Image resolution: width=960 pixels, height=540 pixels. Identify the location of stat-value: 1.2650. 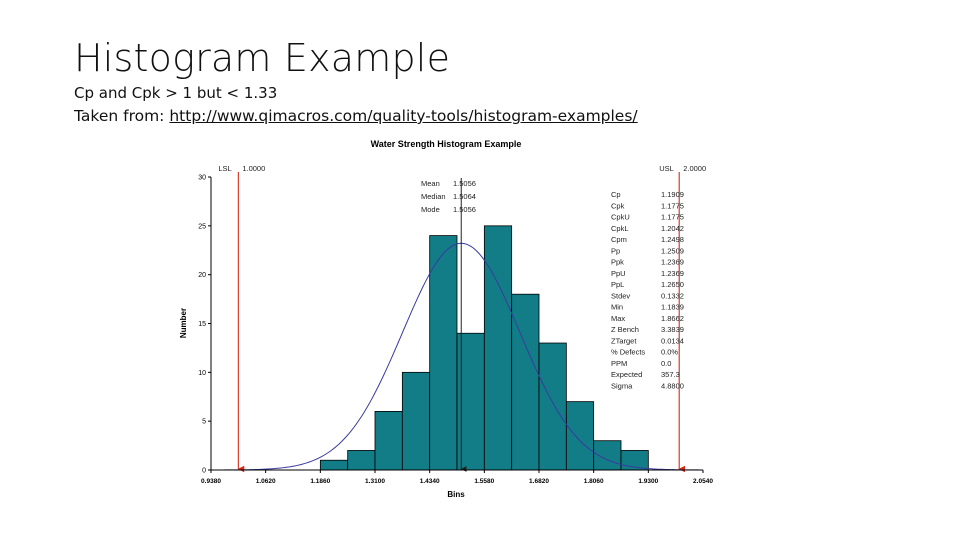
(672, 284).